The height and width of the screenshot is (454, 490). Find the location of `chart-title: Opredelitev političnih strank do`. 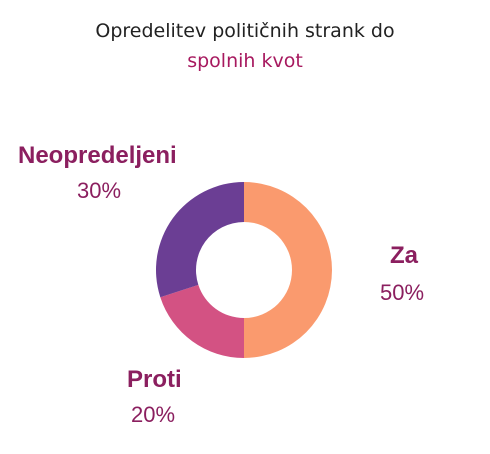

chart-title: Opredelitev političnih strank do is located at coordinates (245, 31).